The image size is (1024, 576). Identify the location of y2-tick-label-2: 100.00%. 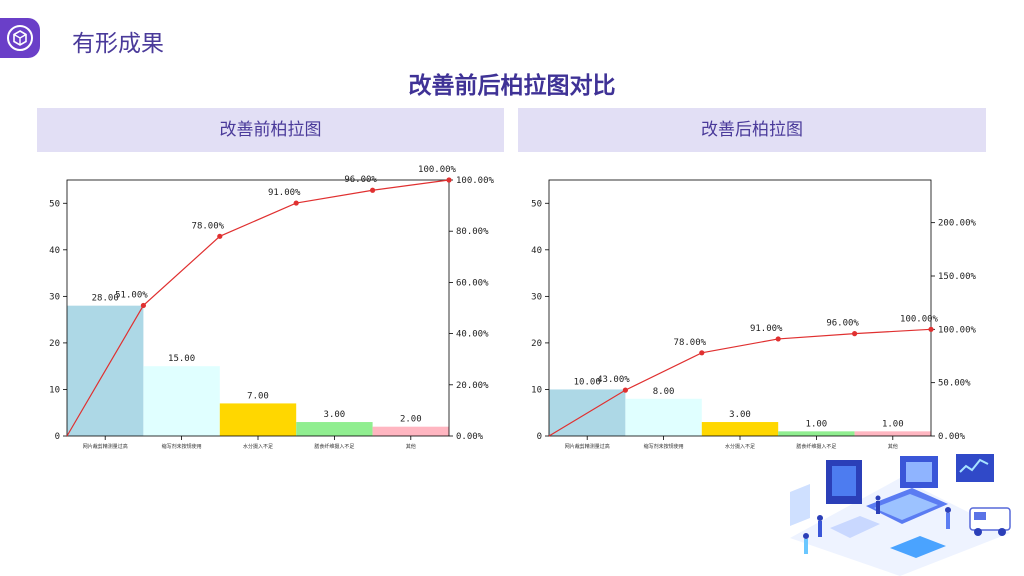
(957, 330).